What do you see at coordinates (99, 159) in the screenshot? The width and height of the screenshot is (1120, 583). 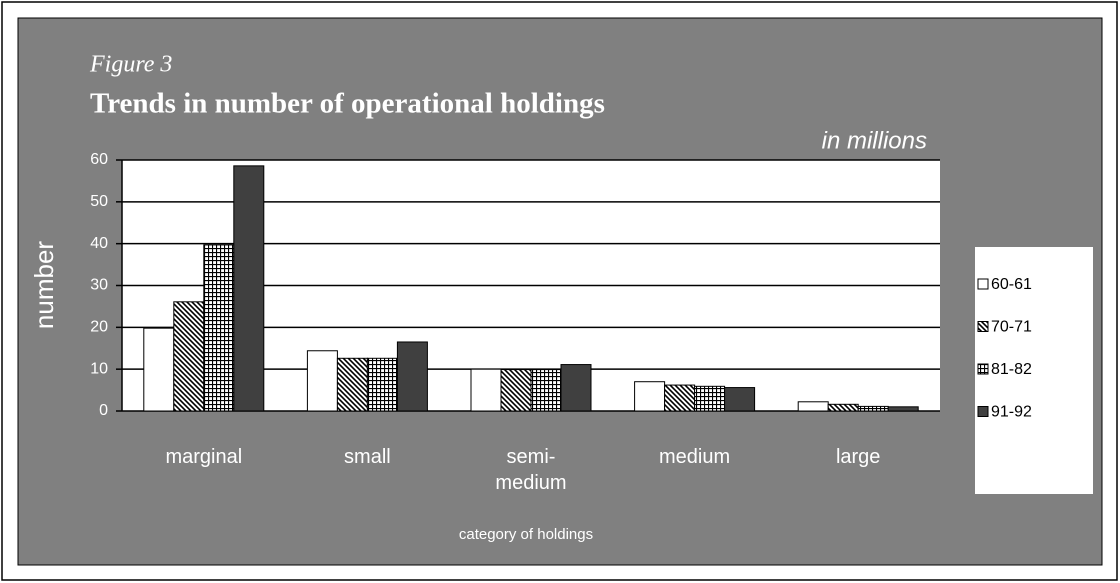 I see `y-tick-label: 60` at bounding box center [99, 159].